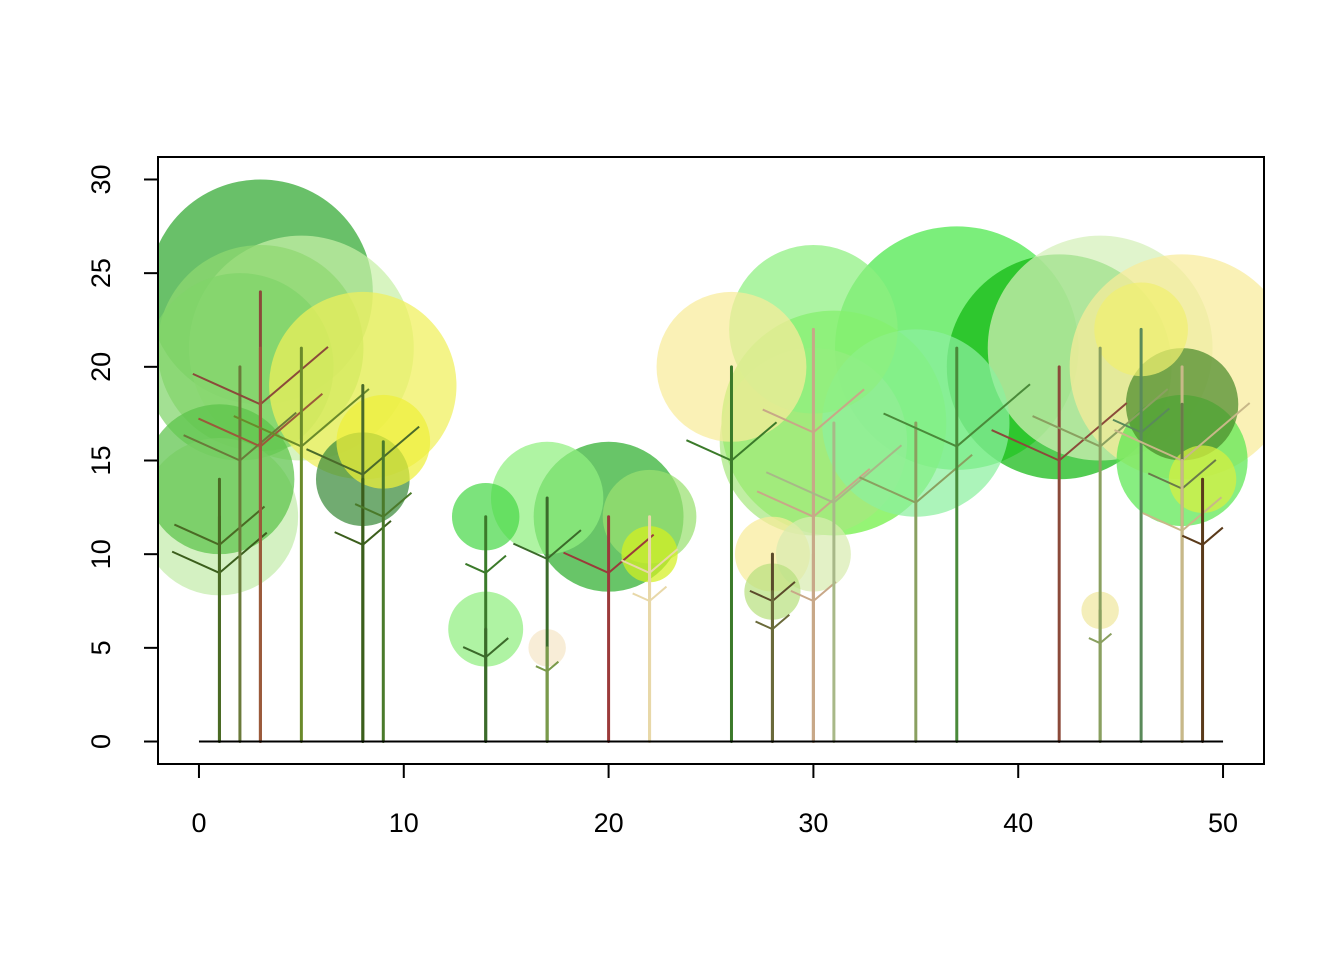 Image resolution: width=1344 pixels, height=960 pixels. Describe the element at coordinates (101, 273) in the screenshot. I see `y-tick-label: 25` at that location.